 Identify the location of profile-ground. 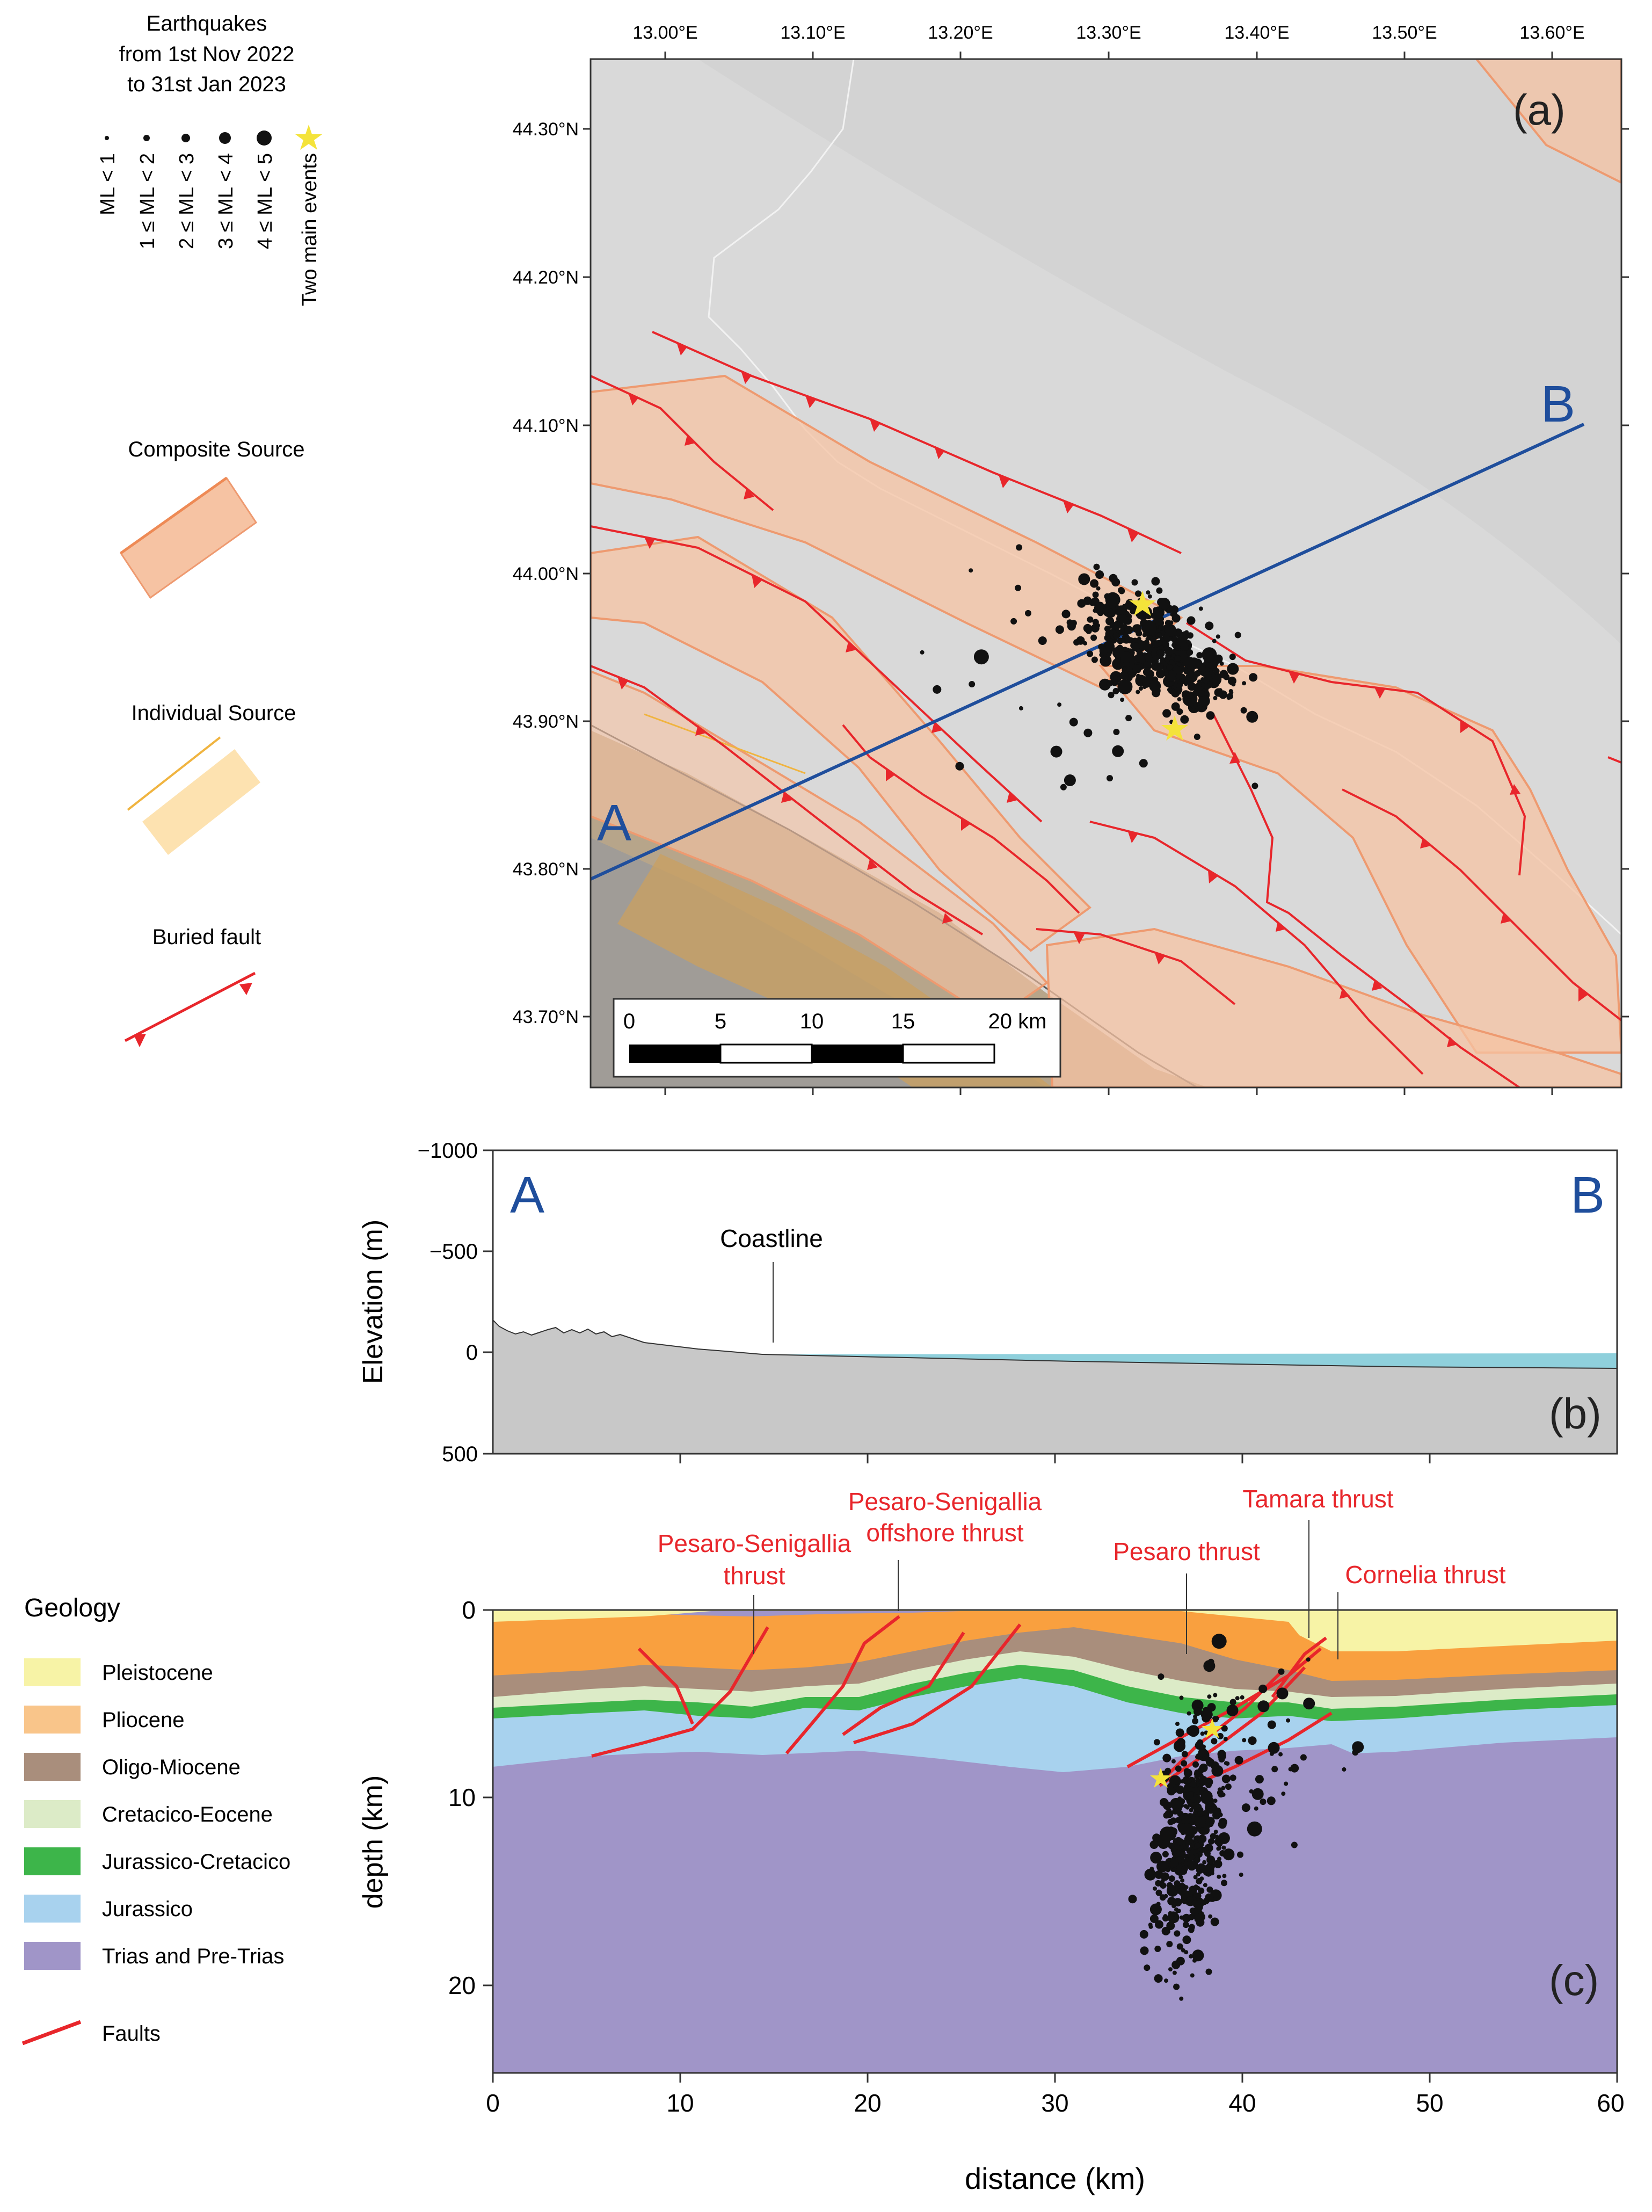
(1055, 1386).